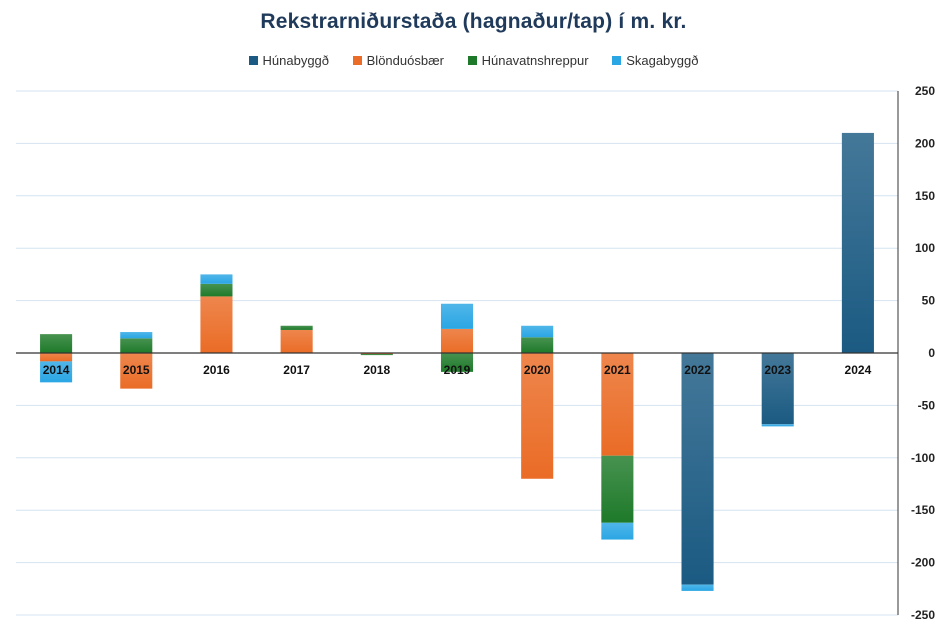 Image resolution: width=947 pixels, height=632 pixels. Describe the element at coordinates (457, 370) in the screenshot. I see `x-tick-label: 2019` at that location.